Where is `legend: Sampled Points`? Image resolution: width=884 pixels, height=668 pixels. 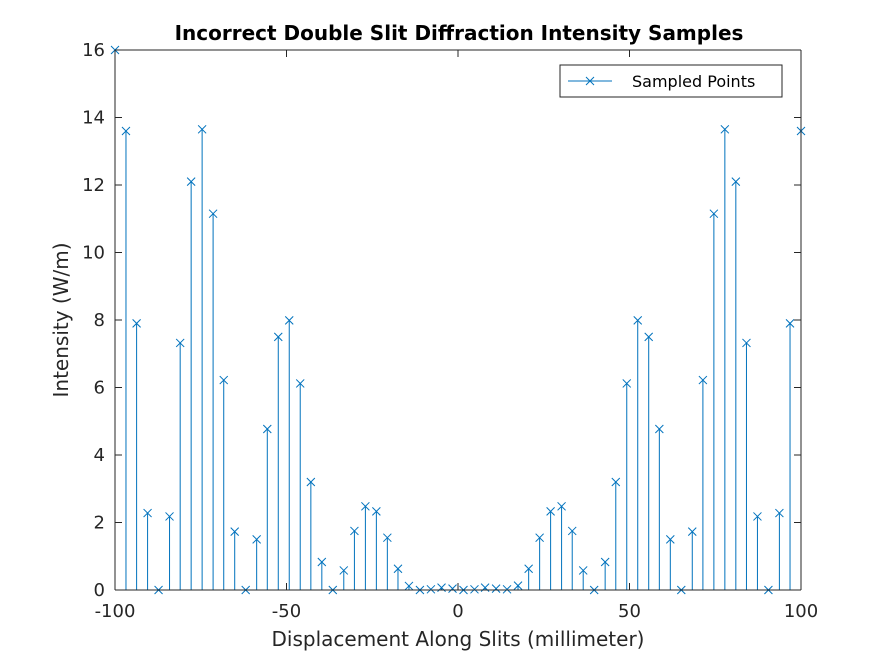 legend: Sampled Points is located at coordinates (671, 81).